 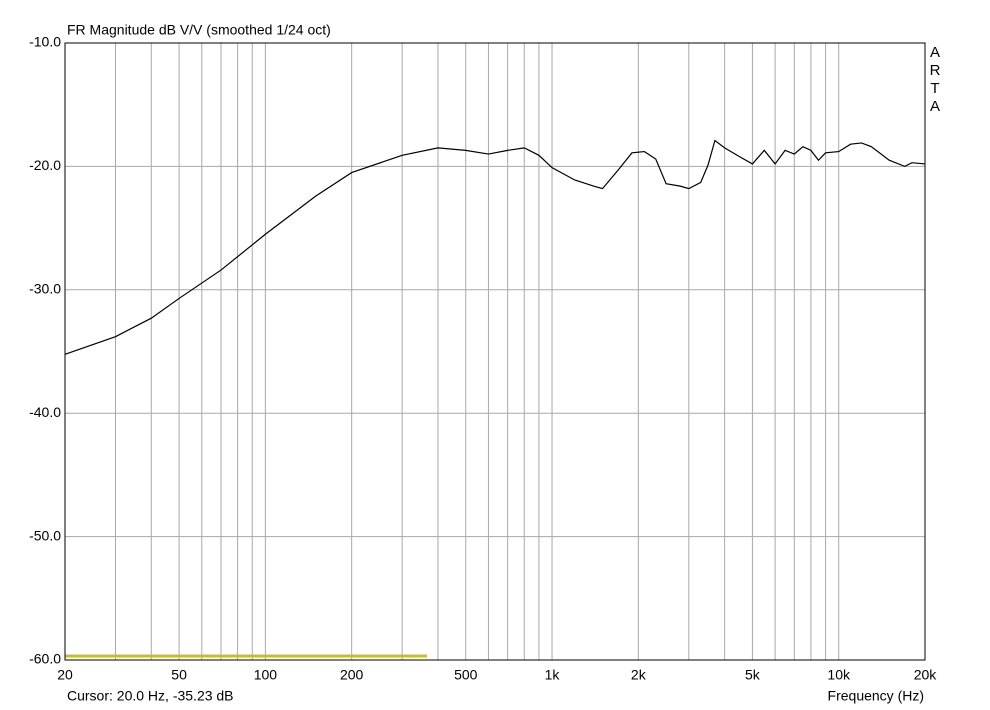 What do you see at coordinates (935, 79) in the screenshot?
I see `watermark: ARTA` at bounding box center [935, 79].